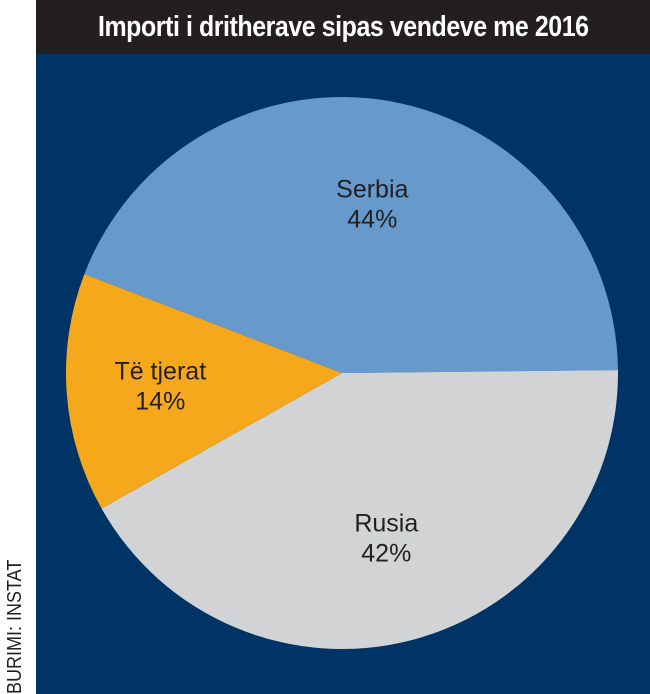 This screenshot has height=694, width=650. I want to click on source-note: BURIMI: INSTAT, so click(15, 564).